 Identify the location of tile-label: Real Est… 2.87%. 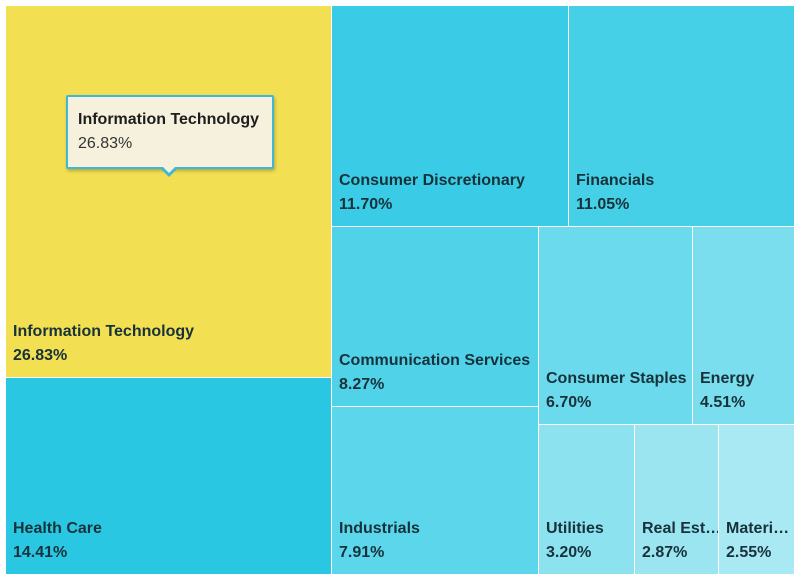
(680, 541).